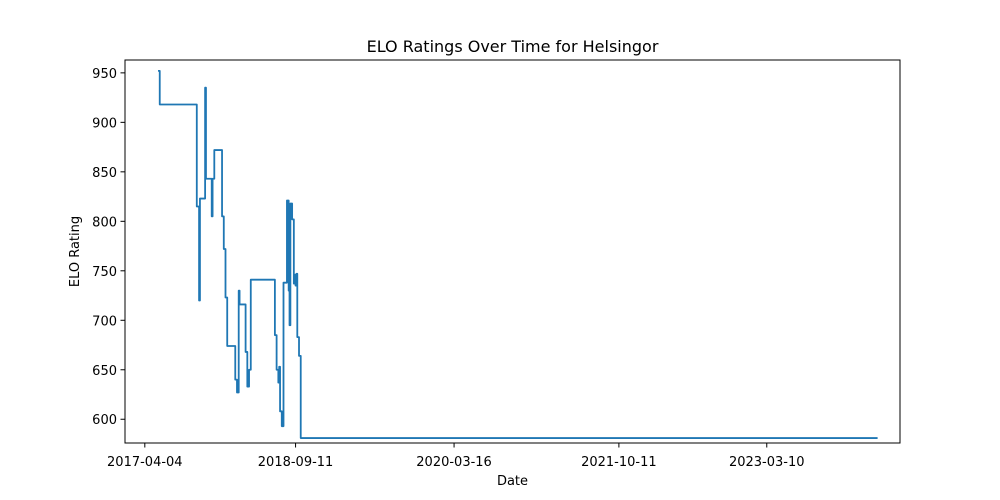 Image resolution: width=1000 pixels, height=500 pixels. I want to click on y-tick-label: 950, so click(104, 74).